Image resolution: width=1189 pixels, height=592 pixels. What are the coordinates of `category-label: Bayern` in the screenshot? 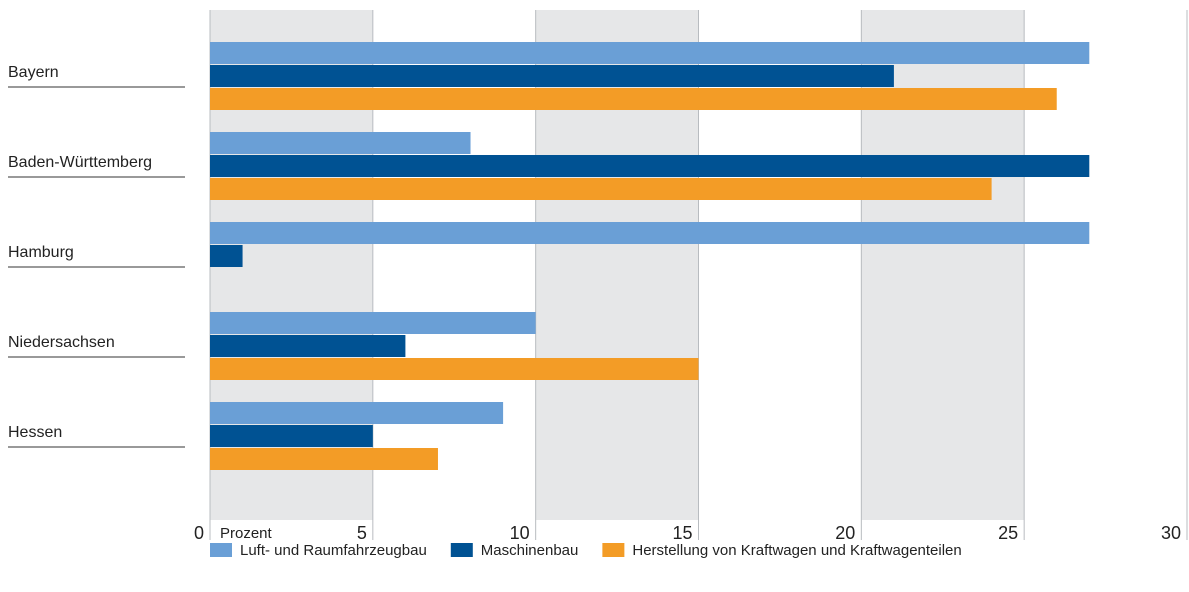 It's located at (33, 72).